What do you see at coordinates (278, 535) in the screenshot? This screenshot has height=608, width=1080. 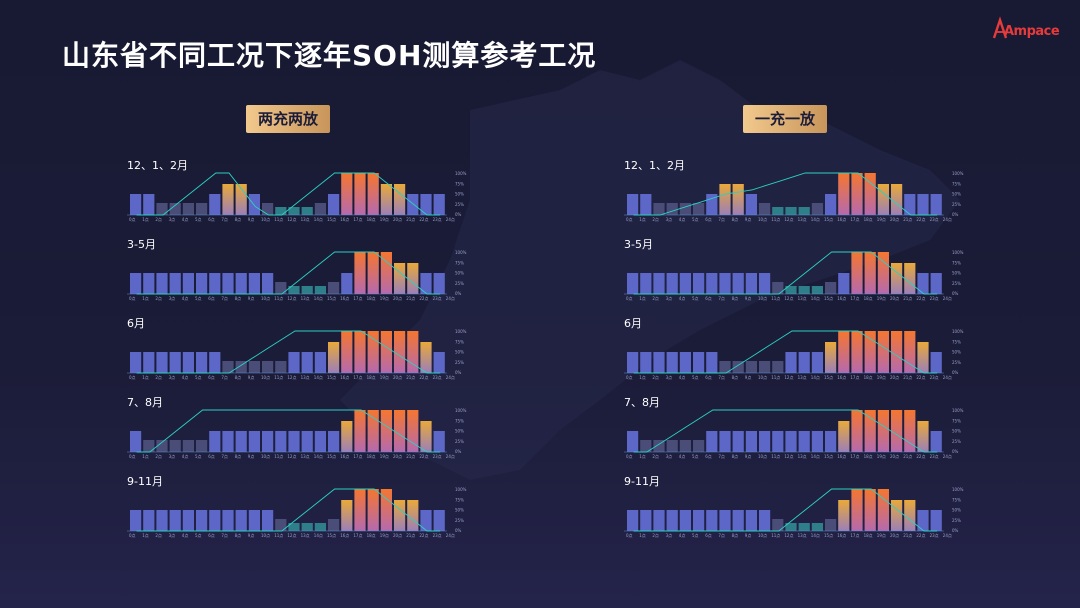 I see `x-tick-label: 11点` at bounding box center [278, 535].